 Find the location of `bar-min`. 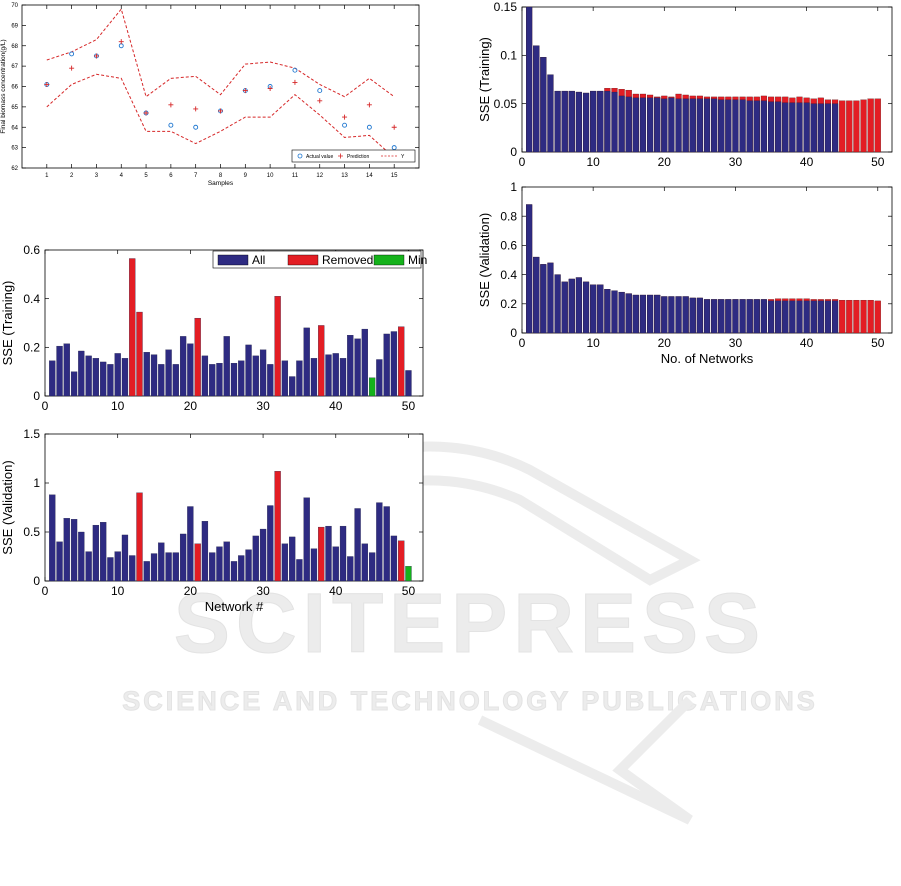

bar-min is located at coordinates (408, 574).